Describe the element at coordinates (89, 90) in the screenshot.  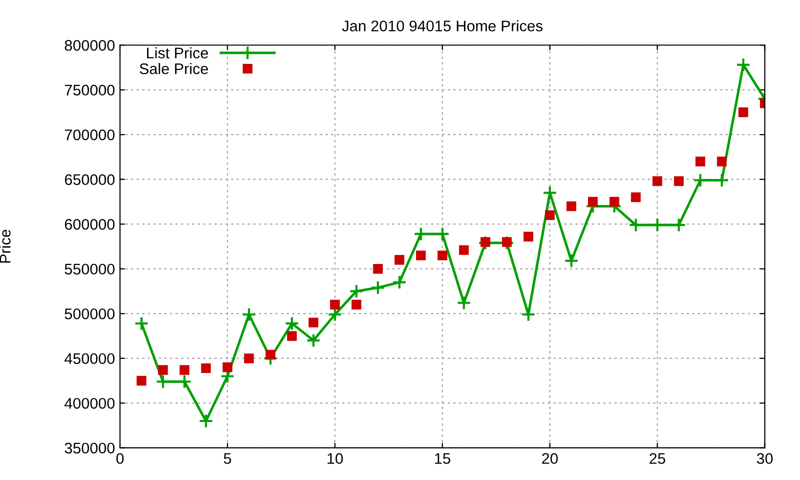
I see `y-tick-label: 750000` at that location.